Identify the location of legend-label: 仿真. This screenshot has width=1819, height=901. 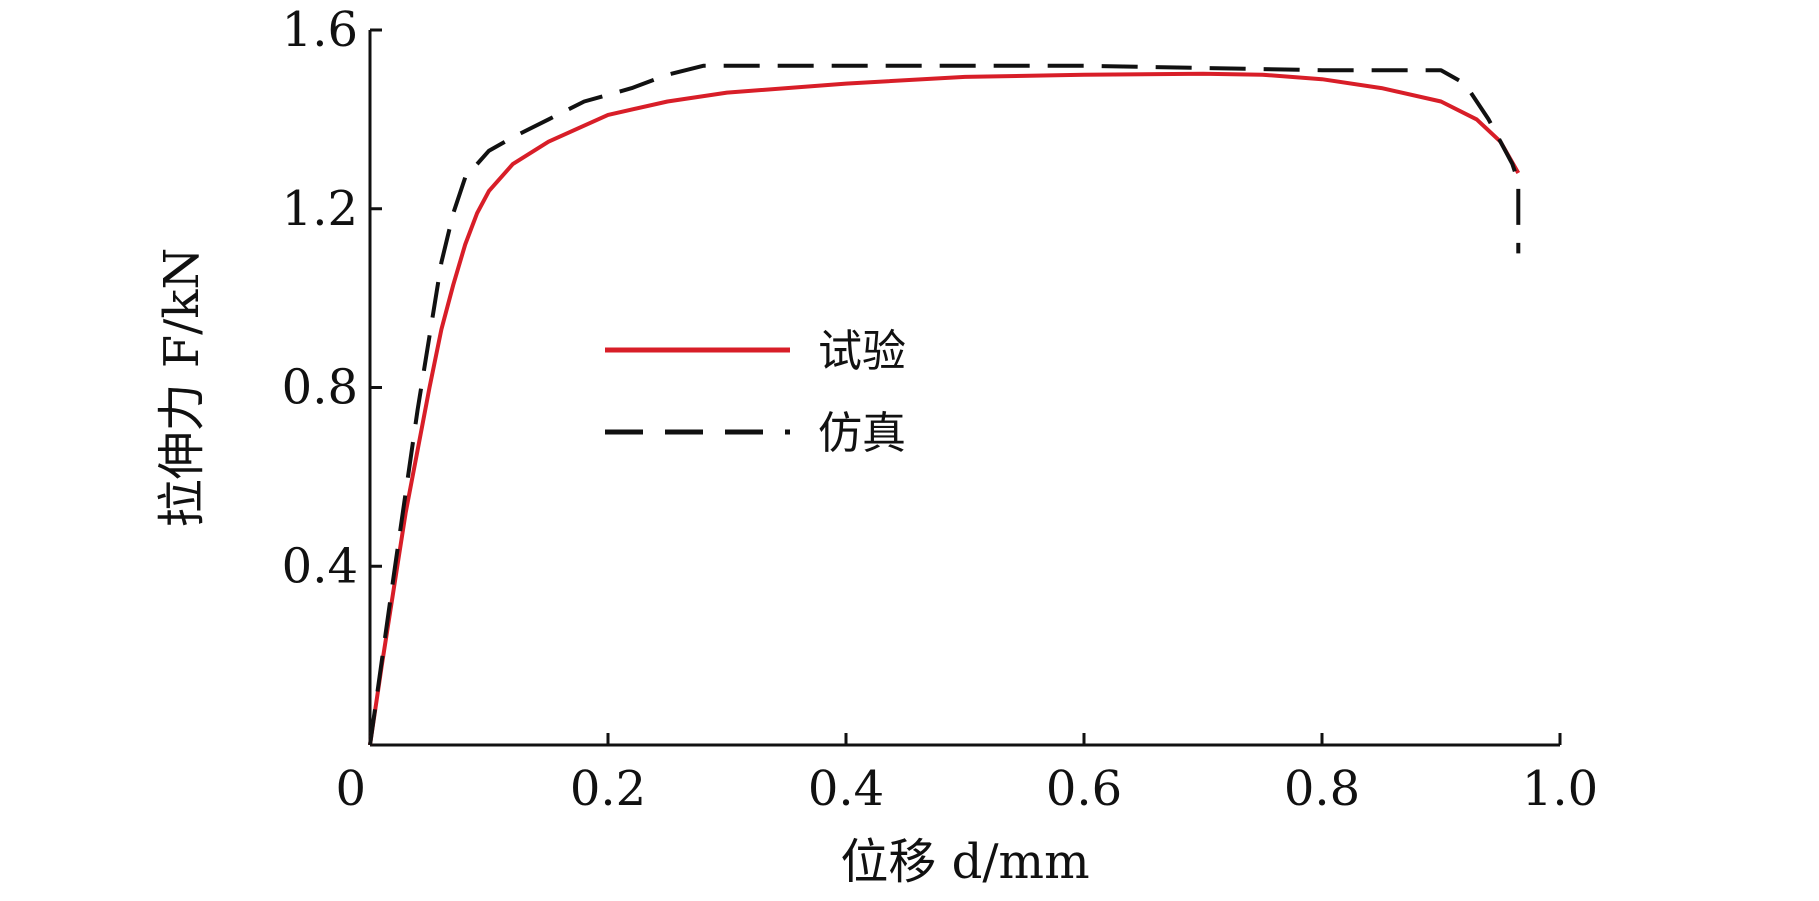
(862, 433).